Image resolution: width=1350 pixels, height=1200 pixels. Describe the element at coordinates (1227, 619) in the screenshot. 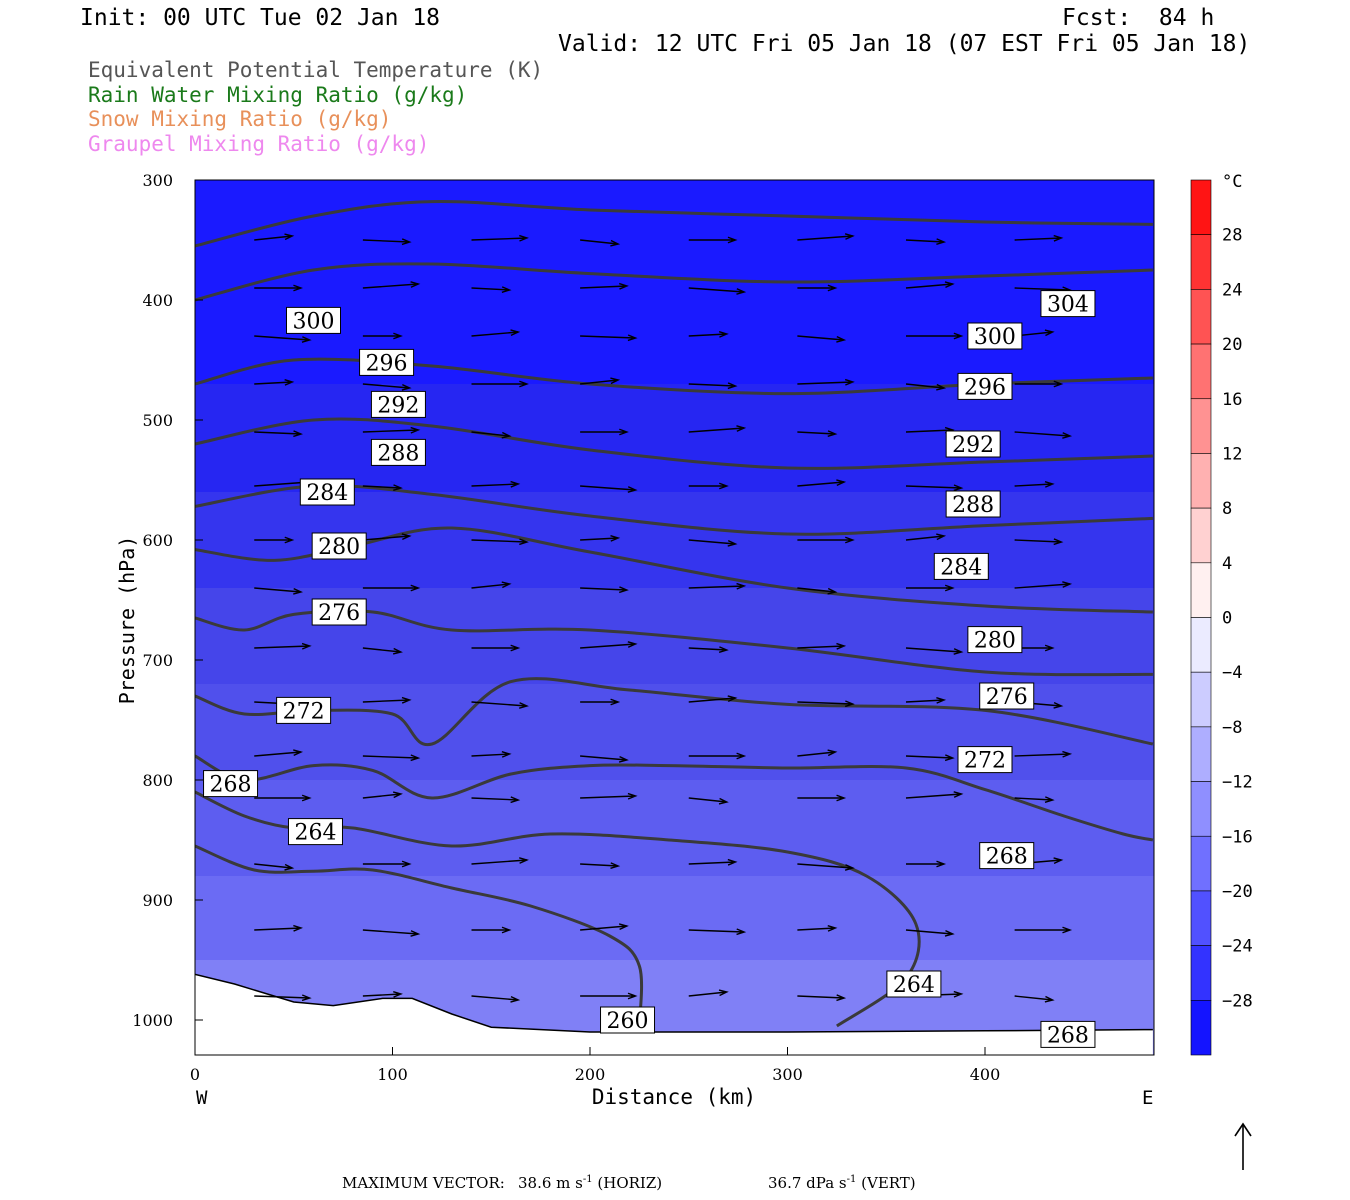

I see `colorbar-label: 0` at that location.